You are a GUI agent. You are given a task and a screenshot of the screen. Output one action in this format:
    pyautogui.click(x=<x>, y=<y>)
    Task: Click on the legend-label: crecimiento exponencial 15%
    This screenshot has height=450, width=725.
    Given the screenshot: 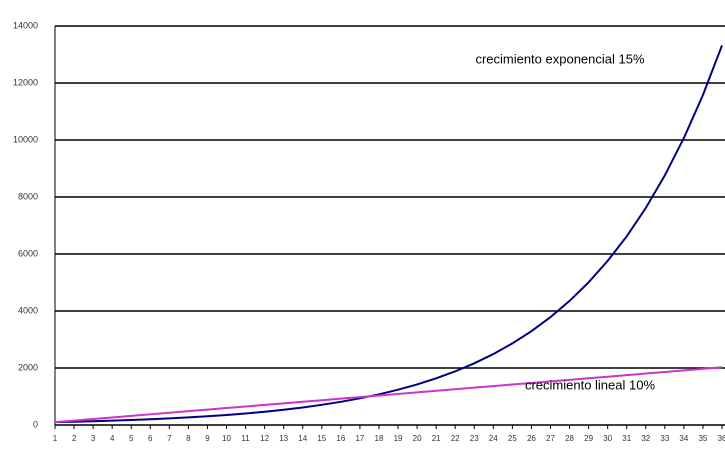 What is the action you would take?
    pyautogui.click(x=560, y=58)
    